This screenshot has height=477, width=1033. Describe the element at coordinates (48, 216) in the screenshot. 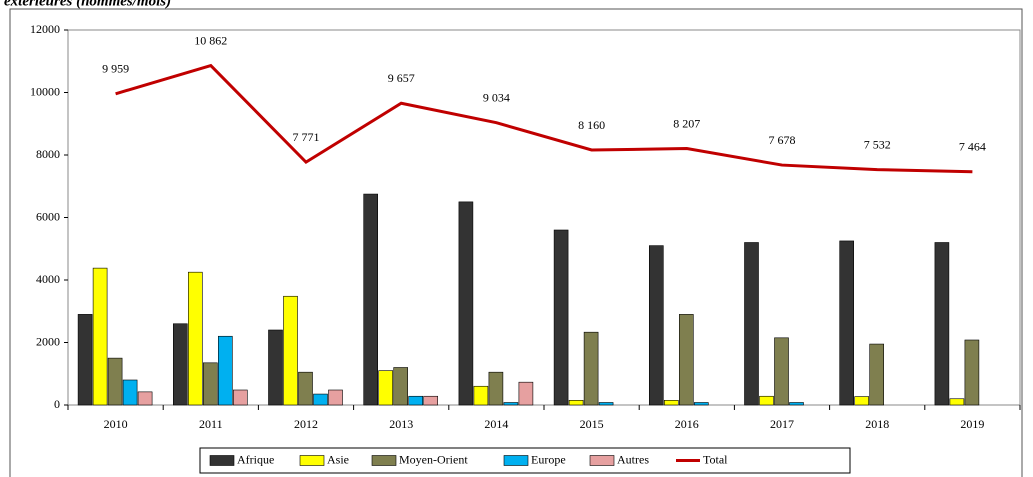

I see `y-tick-label: 6000` at that location.